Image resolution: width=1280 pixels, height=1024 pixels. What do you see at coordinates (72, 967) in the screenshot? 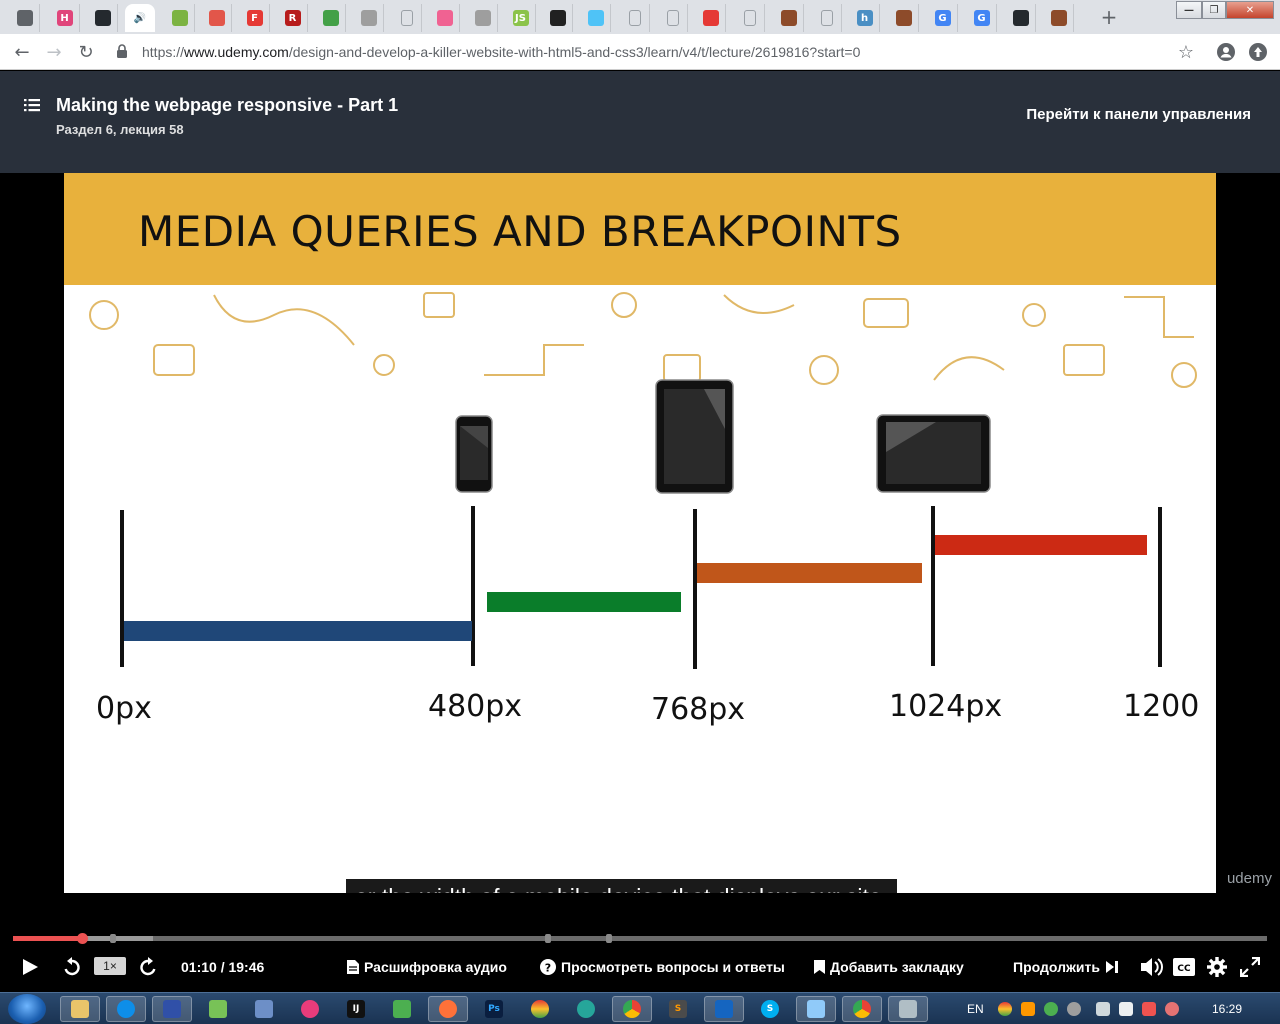
I see `rewind-button` at bounding box center [72, 967].